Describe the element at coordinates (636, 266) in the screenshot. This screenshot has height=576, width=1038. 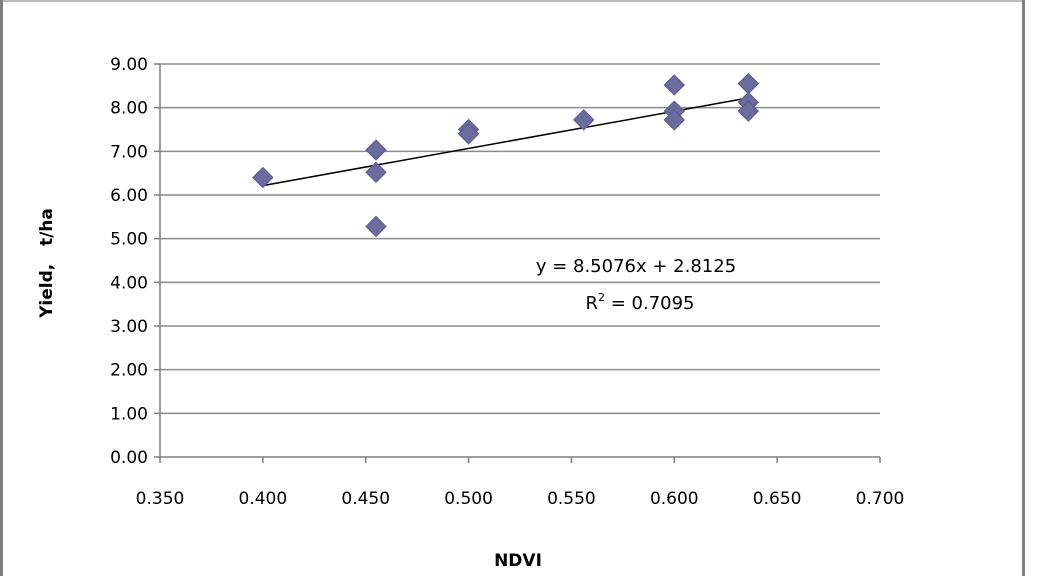
I see `trendline-equation: y = 8.5076x + 2.8125` at that location.